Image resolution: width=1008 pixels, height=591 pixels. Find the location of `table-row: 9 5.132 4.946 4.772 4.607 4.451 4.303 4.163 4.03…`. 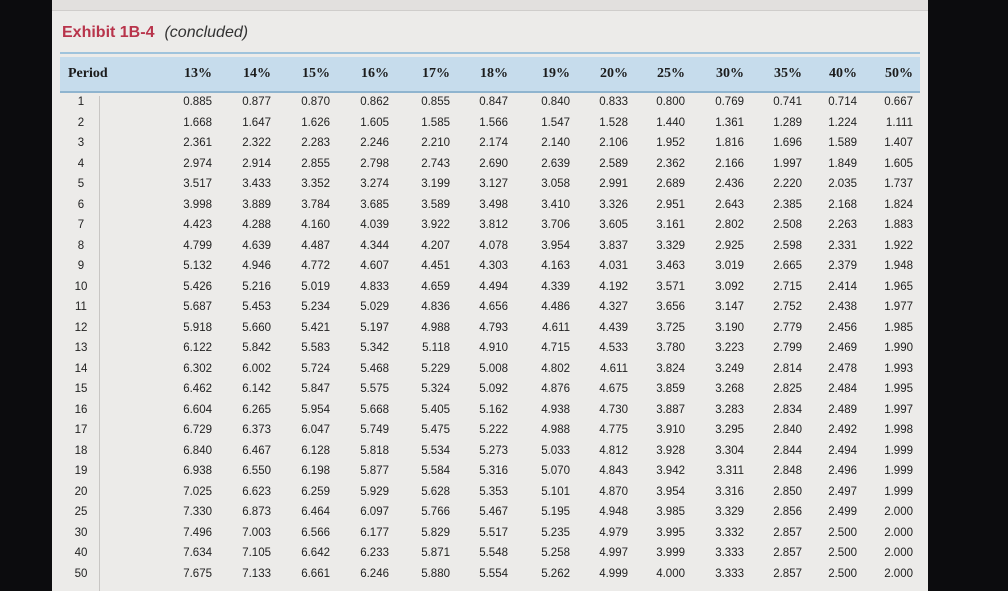

table-row: 9 5.132 4.946 4.772 4.607 4.451 4.303 4.163 4.03… is located at coordinates (490, 268).